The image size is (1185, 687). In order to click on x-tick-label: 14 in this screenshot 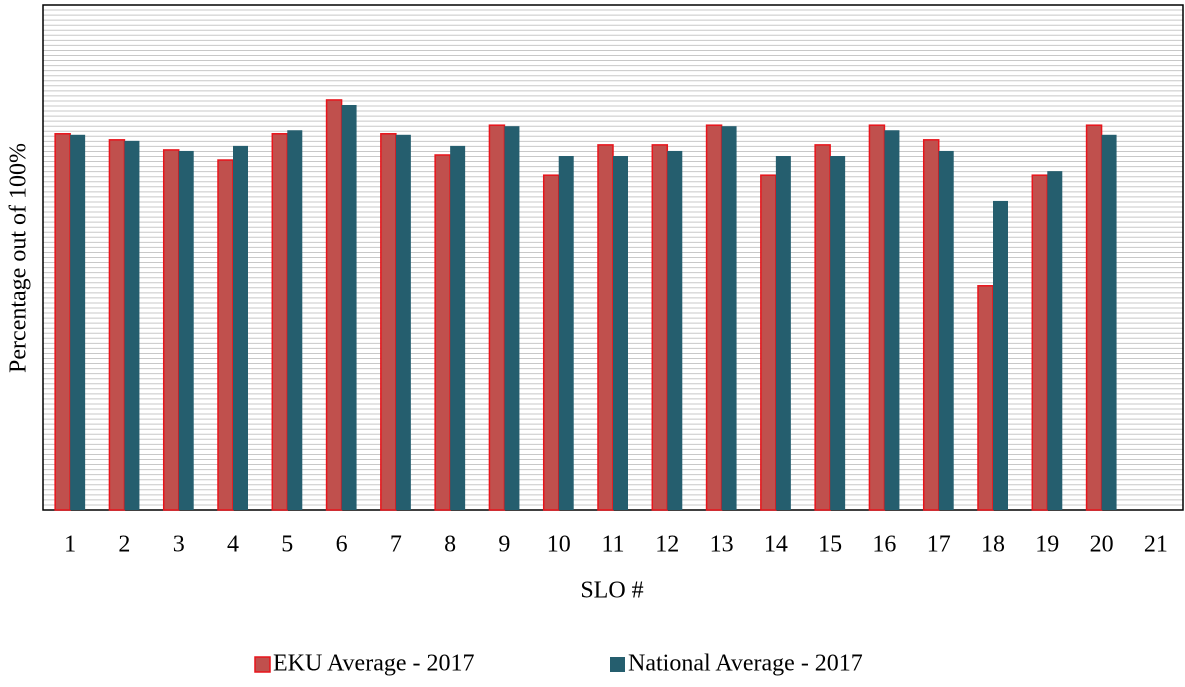, I will do `click(776, 545)`.